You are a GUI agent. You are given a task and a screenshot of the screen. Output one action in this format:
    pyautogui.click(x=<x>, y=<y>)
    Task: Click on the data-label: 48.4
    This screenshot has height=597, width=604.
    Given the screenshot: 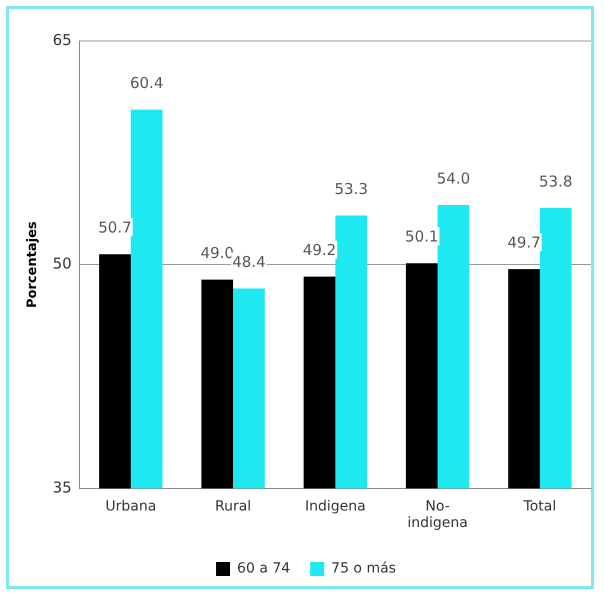 What is the action you would take?
    pyautogui.click(x=249, y=261)
    